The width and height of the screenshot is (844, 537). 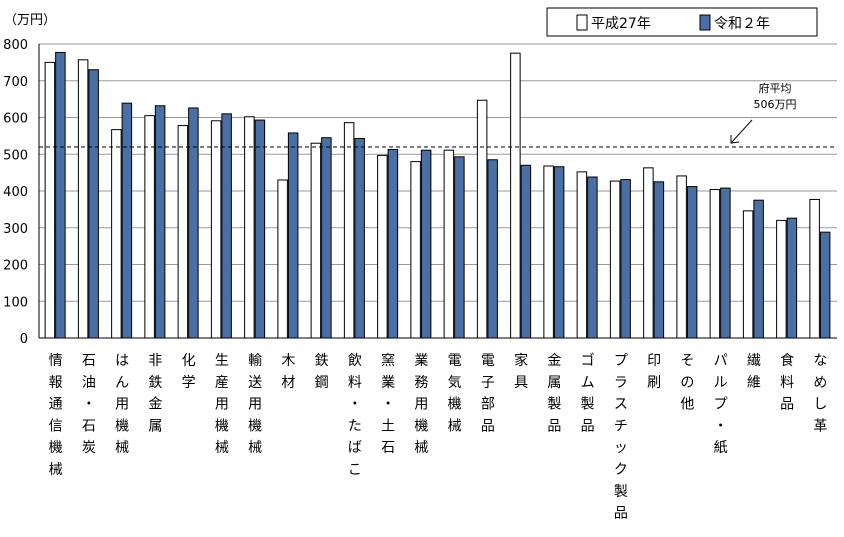 I want to click on reference-label-line2: 506万円, so click(x=775, y=104).